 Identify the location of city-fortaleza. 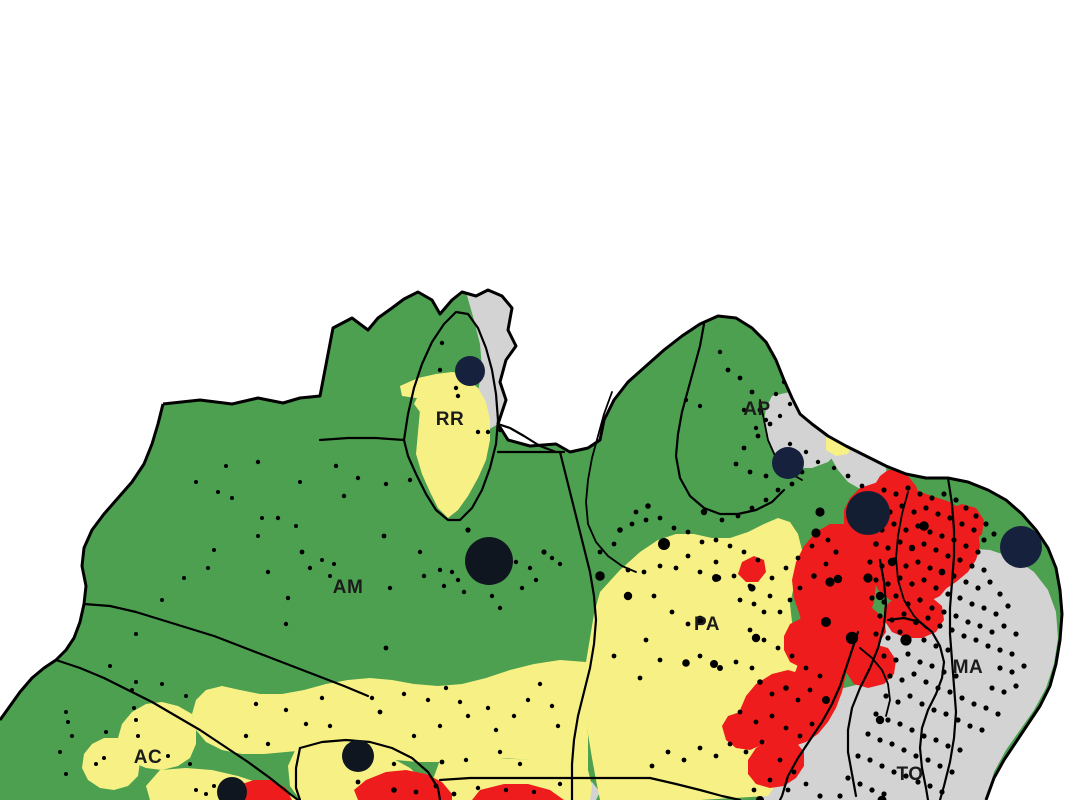
(1021, 547).